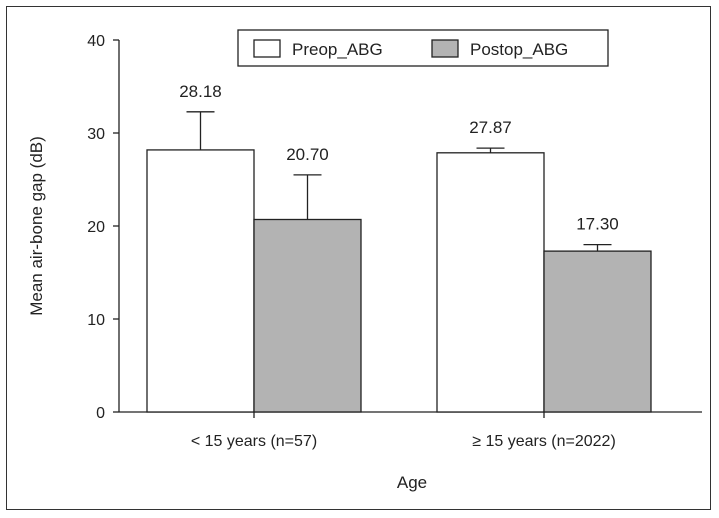 The height and width of the screenshot is (518, 719). What do you see at coordinates (96, 134) in the screenshot?
I see `y-tick-label: 30` at bounding box center [96, 134].